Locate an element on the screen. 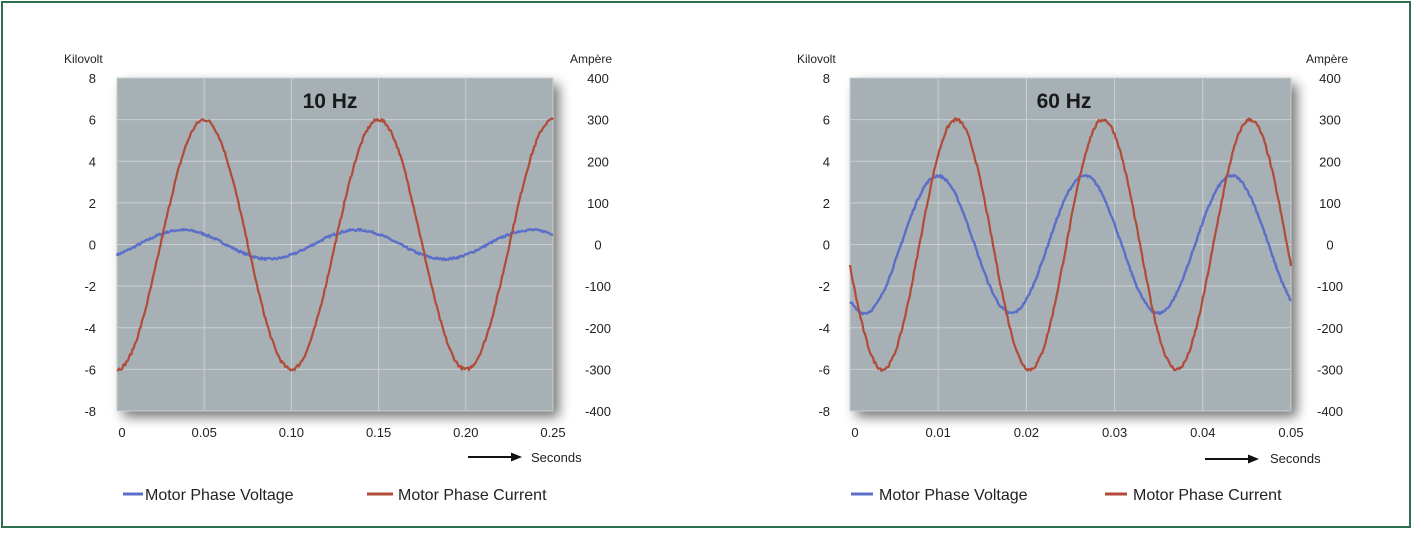 This screenshot has width=1416, height=533. x-ticks: 0 0.01 0.02 0.03 0.04 0.05 is located at coordinates (1077, 432).